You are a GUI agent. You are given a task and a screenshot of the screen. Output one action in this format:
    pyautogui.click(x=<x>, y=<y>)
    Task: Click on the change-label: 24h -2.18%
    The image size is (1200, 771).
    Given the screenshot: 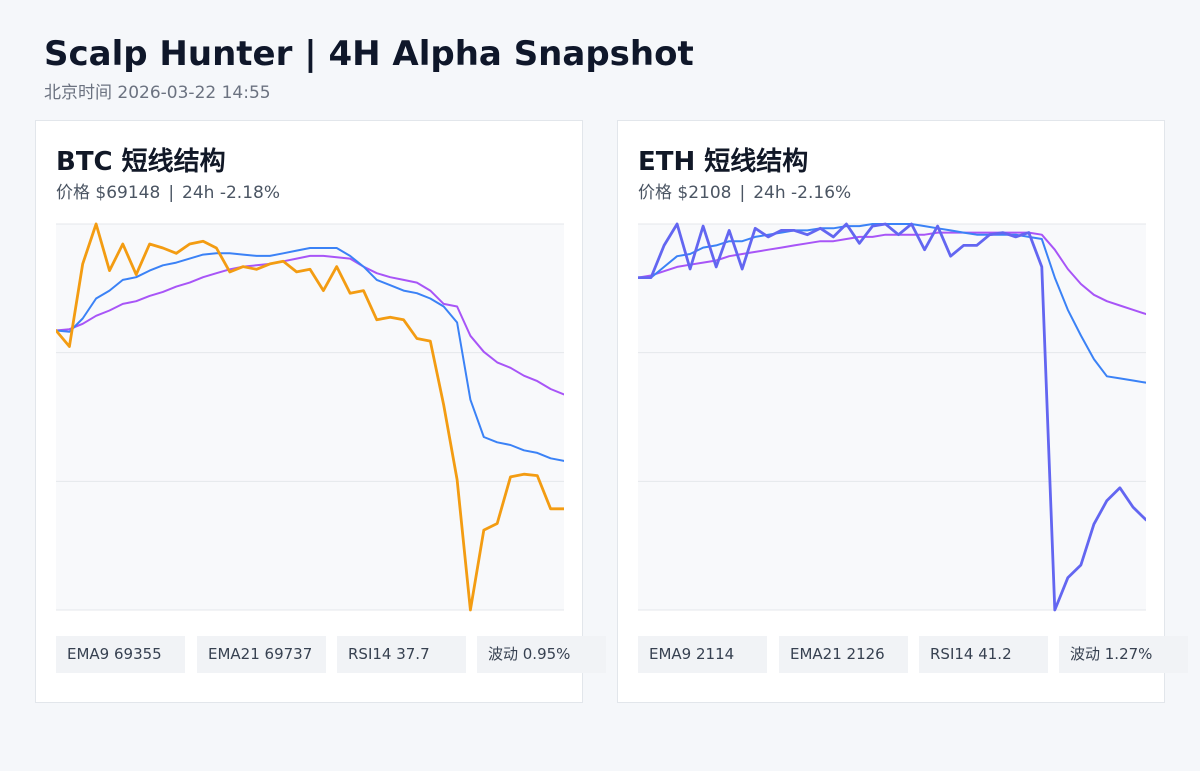 What is the action you would take?
    pyautogui.click(x=231, y=193)
    